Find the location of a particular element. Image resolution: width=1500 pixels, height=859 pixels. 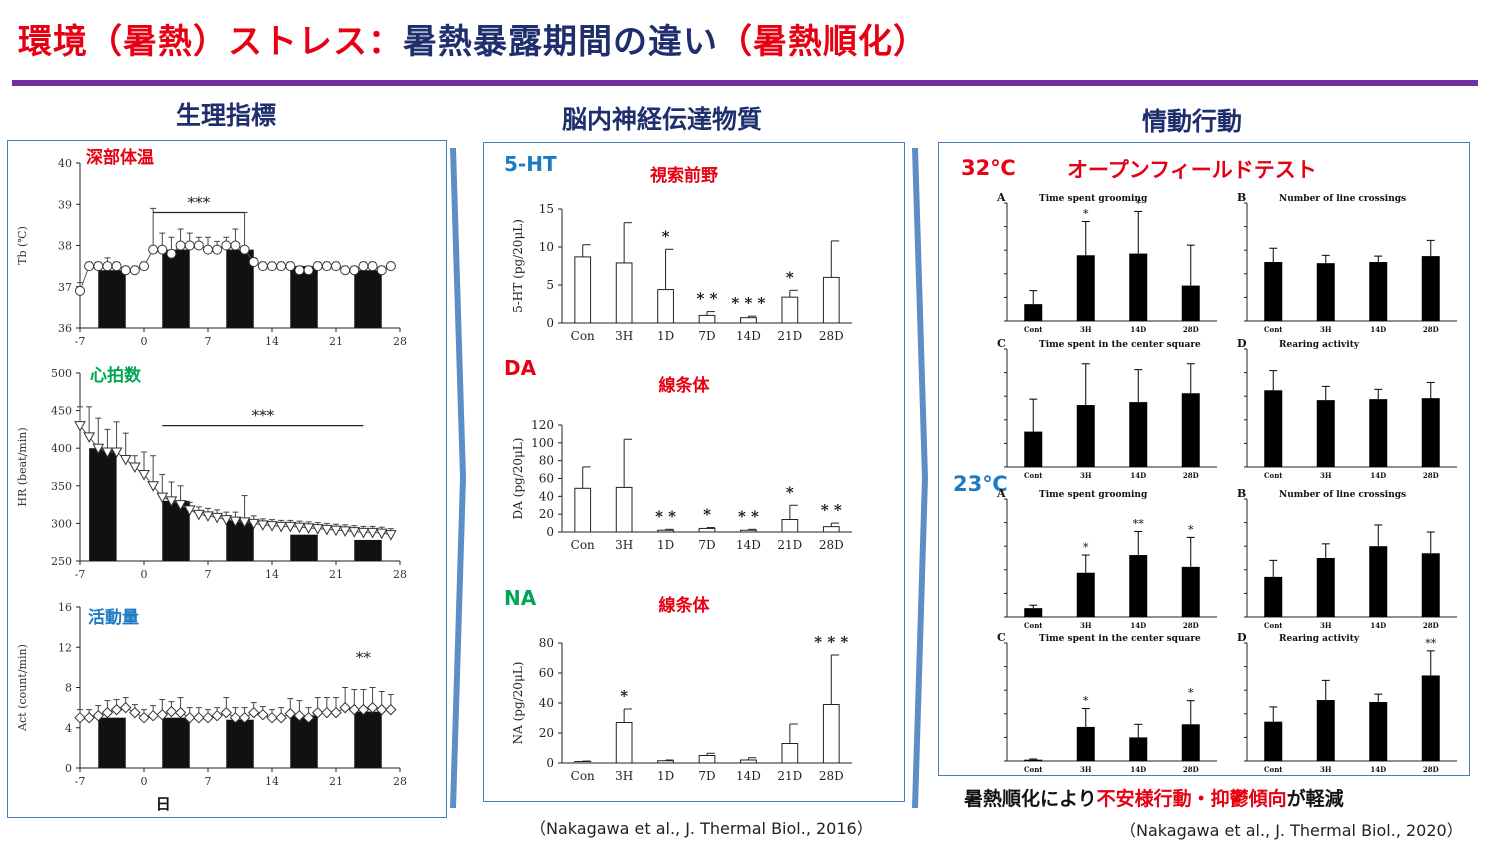

left-act-bar is located at coordinates (304, 741).